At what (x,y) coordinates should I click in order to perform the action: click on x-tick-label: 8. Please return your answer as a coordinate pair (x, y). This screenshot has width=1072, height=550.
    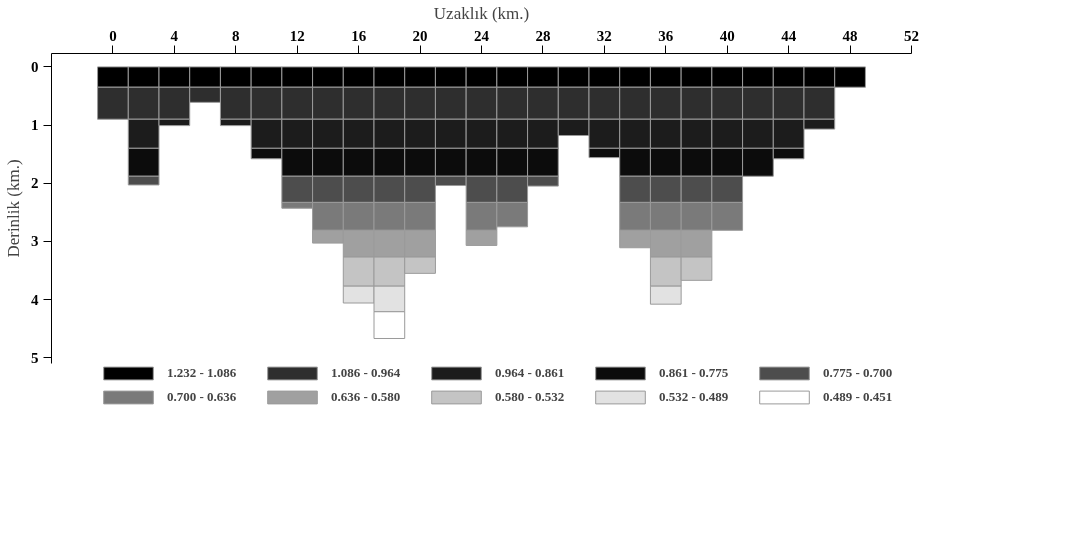
    Looking at the image, I should click on (236, 35).